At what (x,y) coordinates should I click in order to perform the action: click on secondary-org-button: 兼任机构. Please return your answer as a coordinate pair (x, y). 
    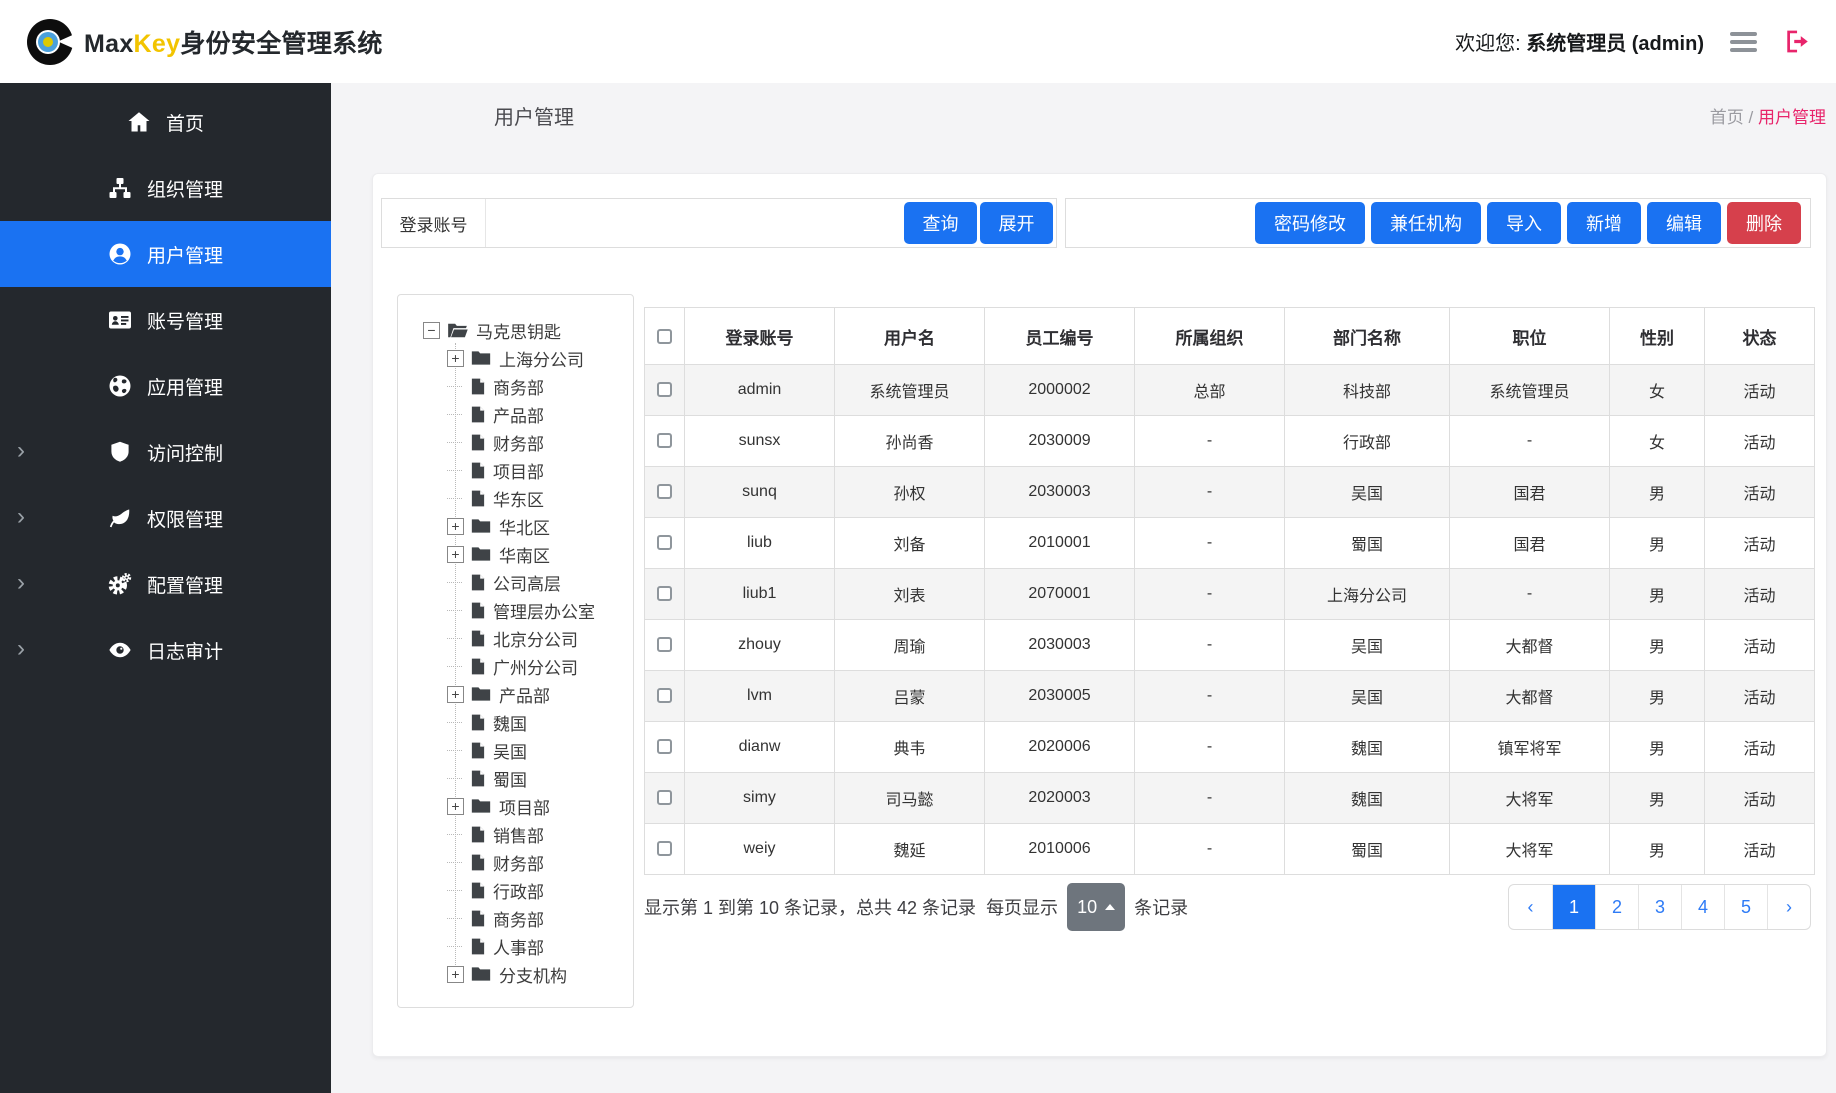
    Looking at the image, I should click on (1426, 223).